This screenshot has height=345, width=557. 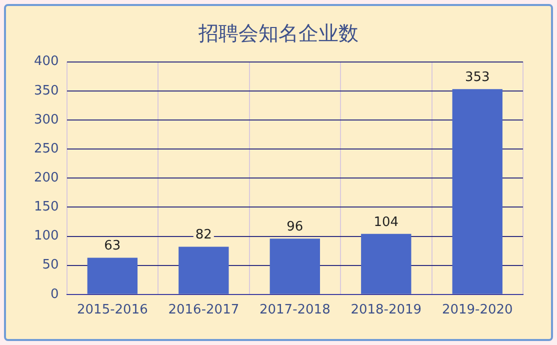 What do you see at coordinates (477, 78) in the screenshot?
I see `data-label: 353` at bounding box center [477, 78].